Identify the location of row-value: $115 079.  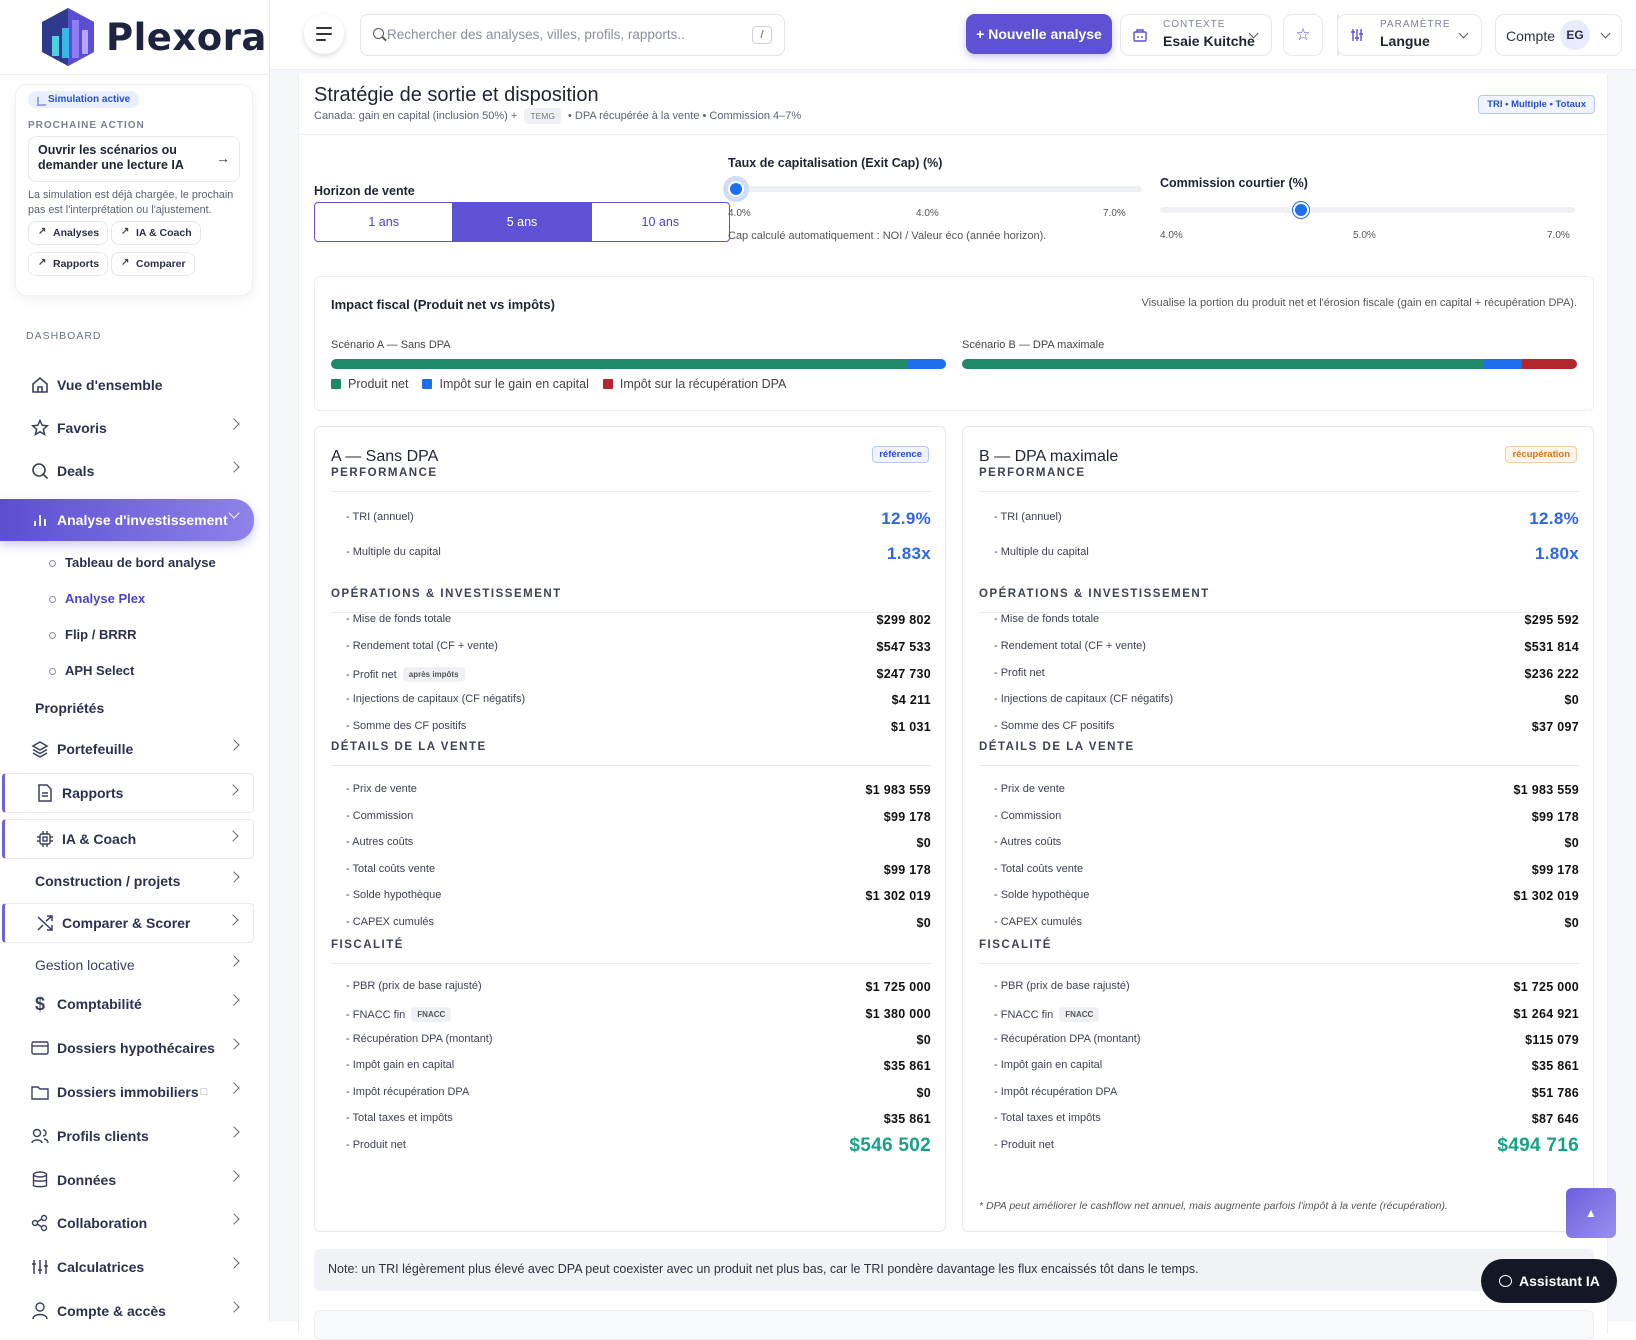
(1552, 1040).